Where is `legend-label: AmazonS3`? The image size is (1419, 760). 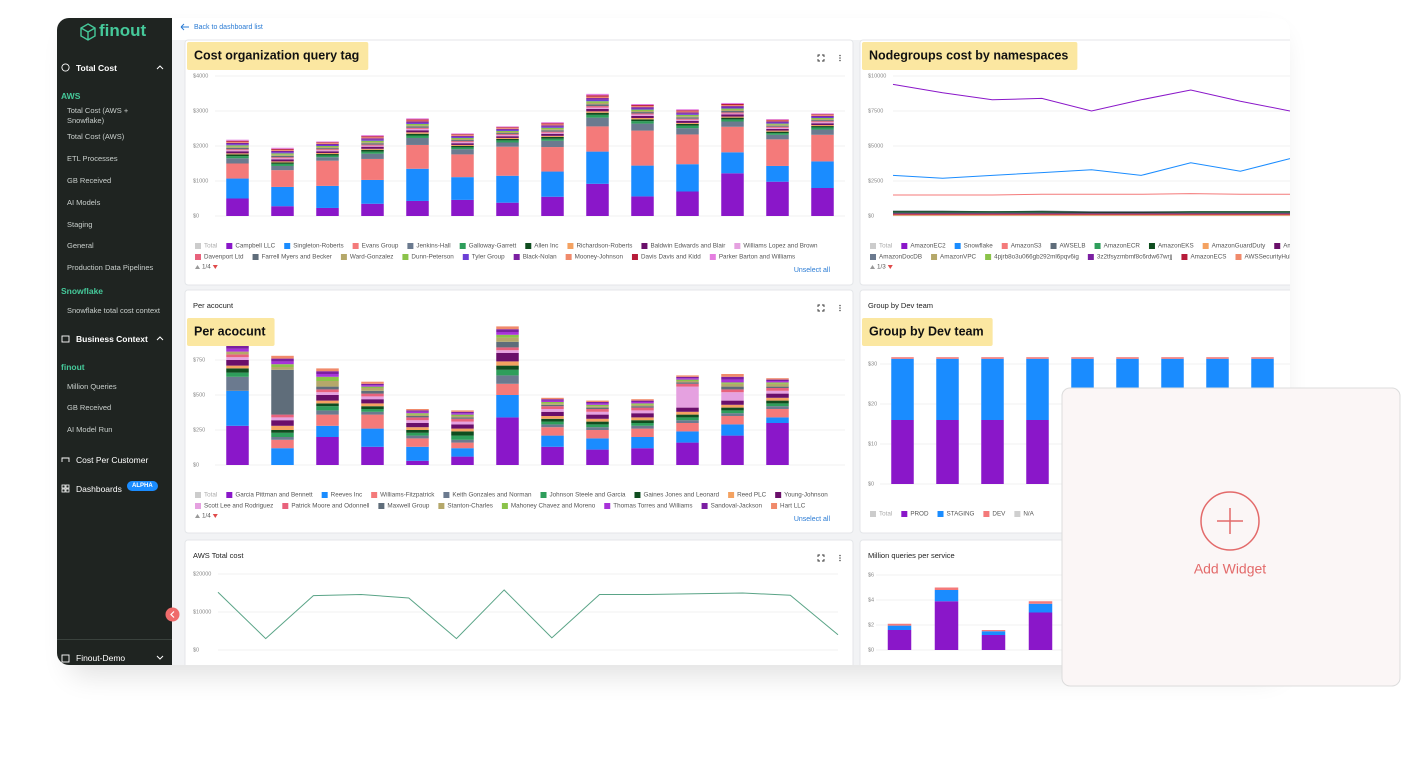
legend-label: AmazonS3 is located at coordinates (1026, 246).